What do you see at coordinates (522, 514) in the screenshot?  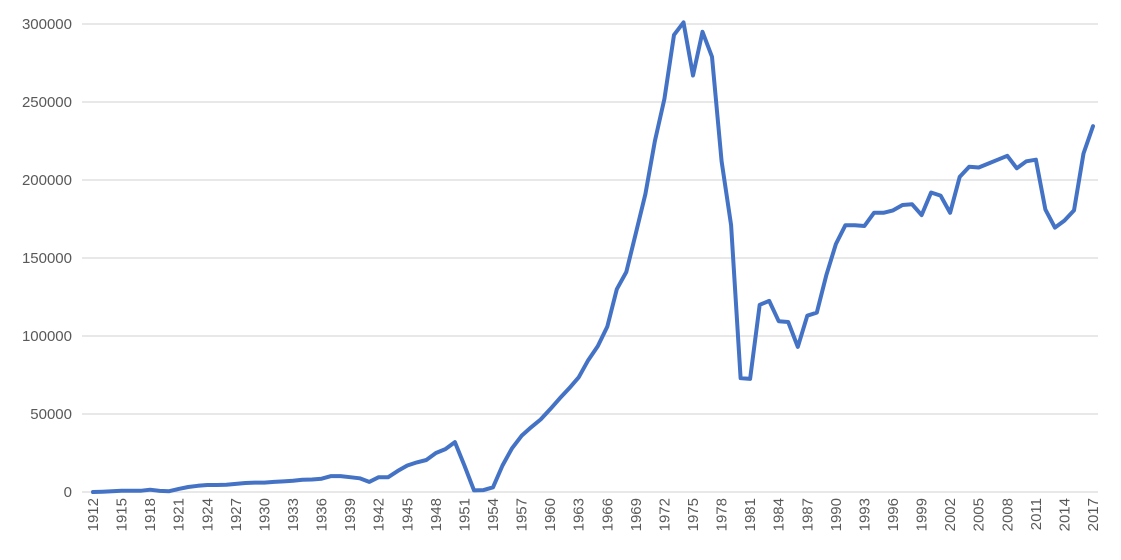 I see `x-tick-label: 1957` at bounding box center [522, 514].